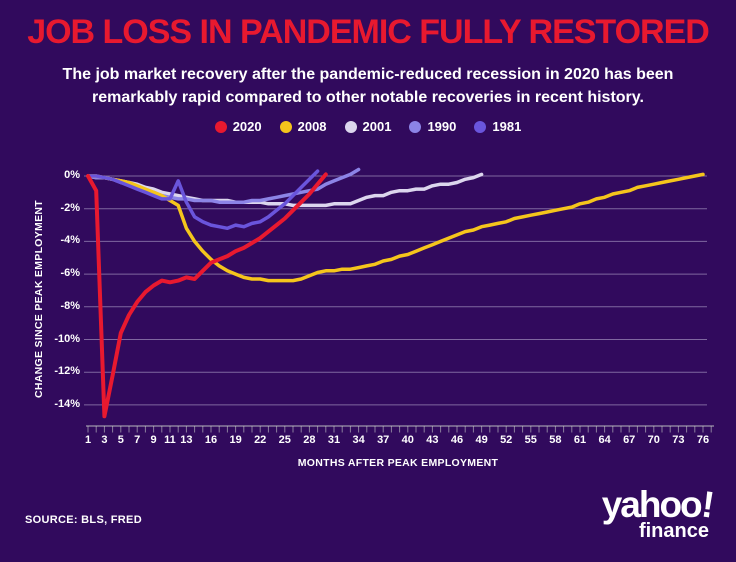 The height and width of the screenshot is (562, 736). Describe the element at coordinates (580, 440) in the screenshot. I see `x-tick-label: 61` at that location.